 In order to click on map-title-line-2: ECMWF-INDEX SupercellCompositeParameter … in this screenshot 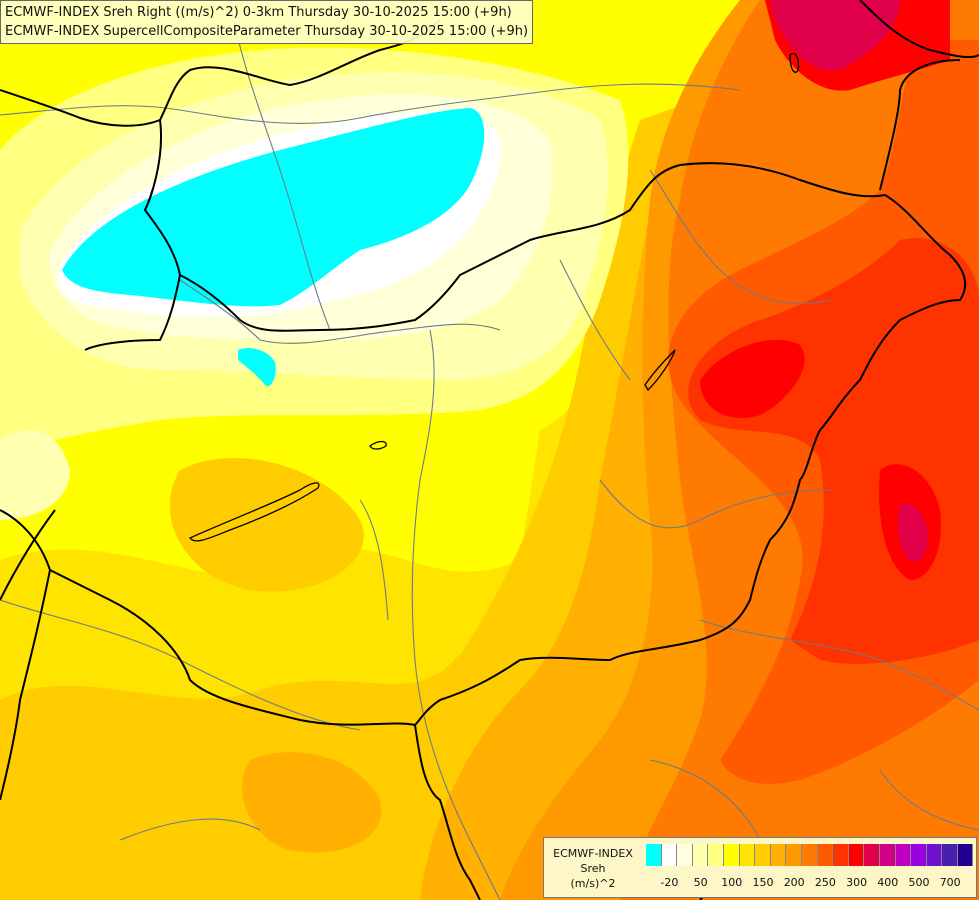, I will do `click(267, 31)`.